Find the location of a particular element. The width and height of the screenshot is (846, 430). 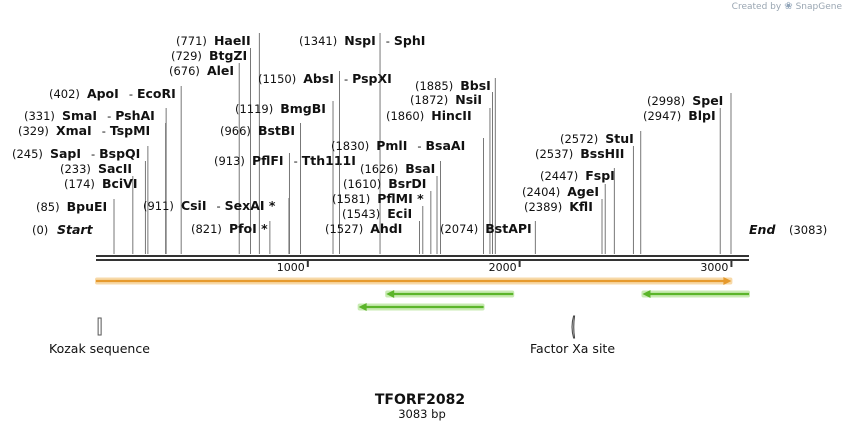

site-position: (1885) is located at coordinates (434, 86).